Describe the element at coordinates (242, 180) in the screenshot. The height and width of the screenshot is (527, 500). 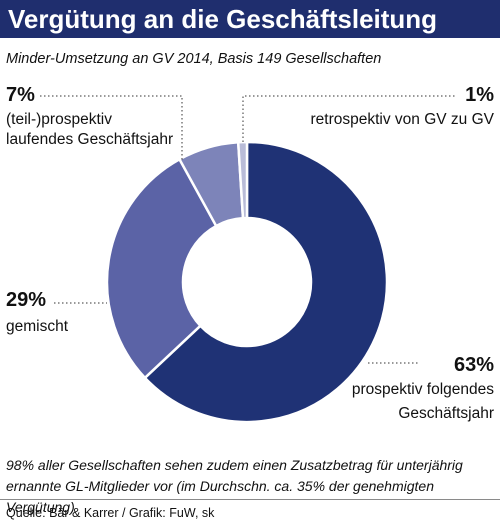
I see `slice-retrospektiv` at that location.